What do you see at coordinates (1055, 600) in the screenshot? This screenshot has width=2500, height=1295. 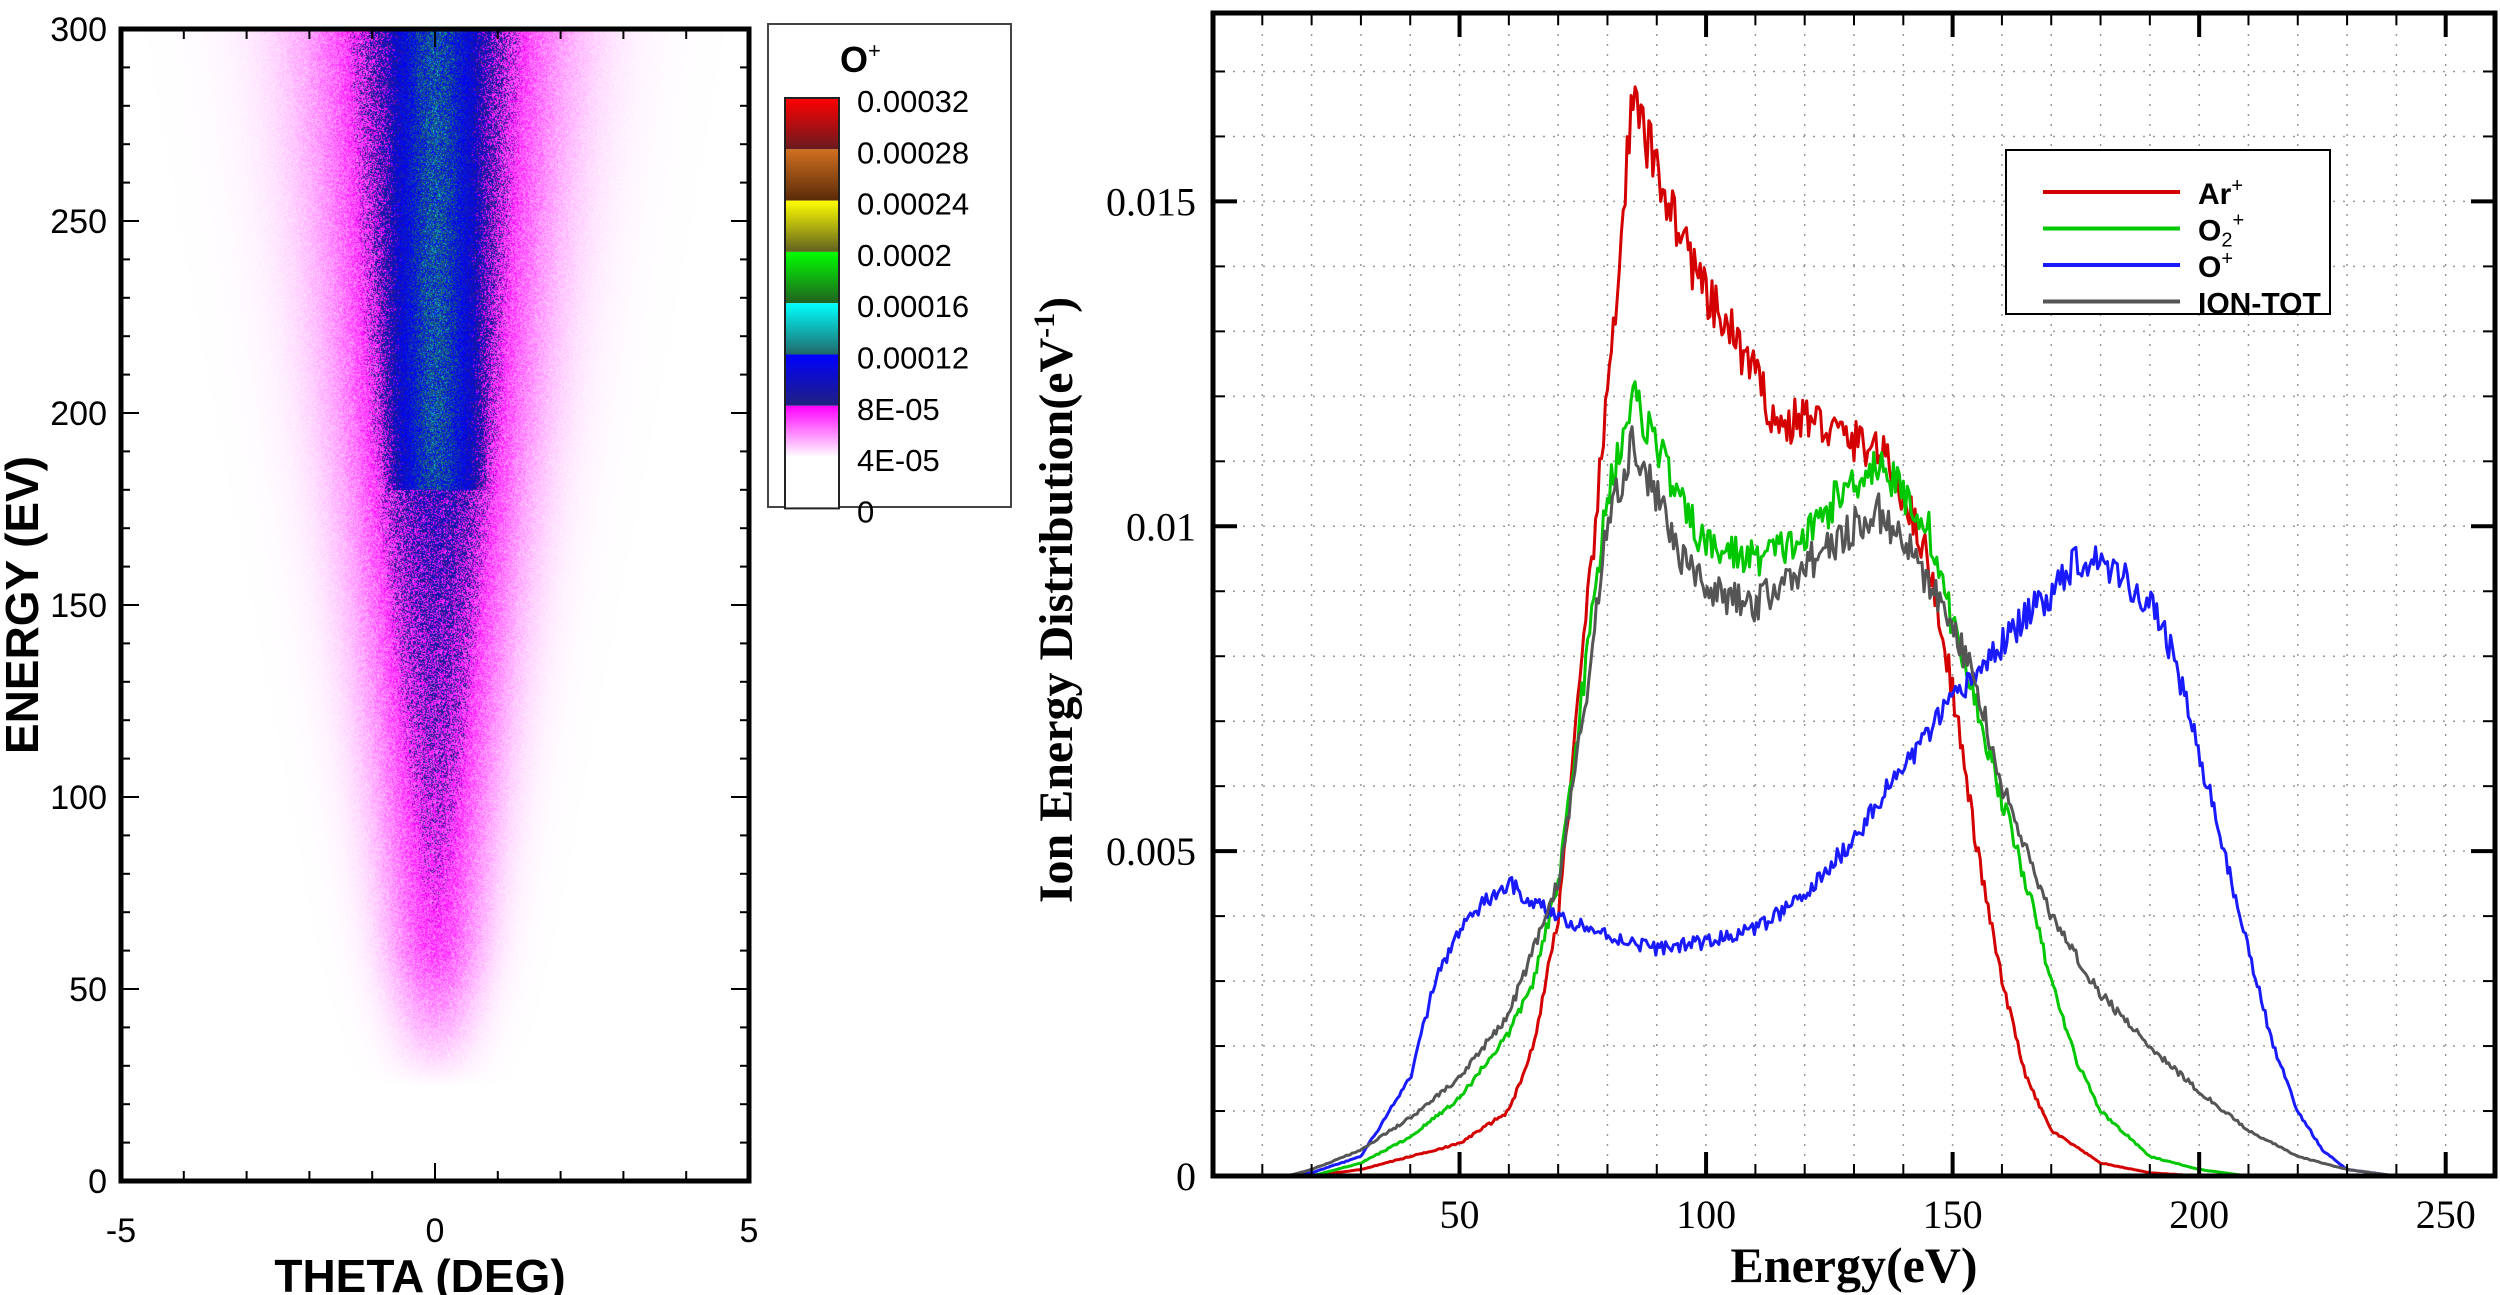 I see `right-y-axis-title: Ion Energy Distribution(eV-1)` at bounding box center [1055, 600].